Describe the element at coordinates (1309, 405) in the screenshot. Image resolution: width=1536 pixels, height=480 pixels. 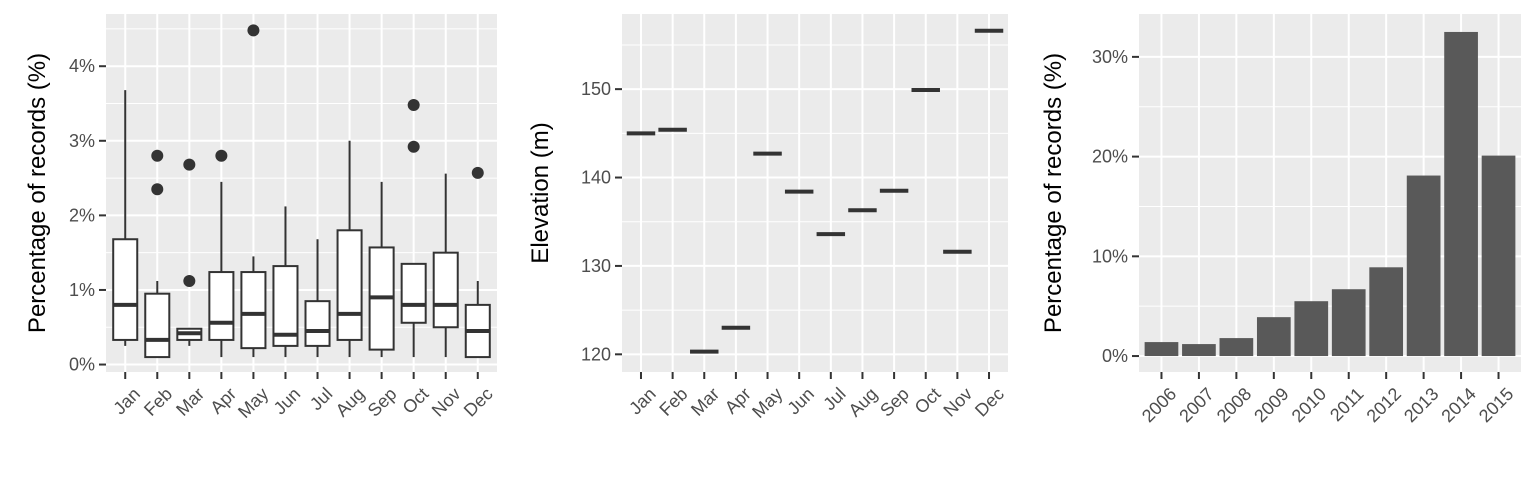
I see `x-tick-label: 2010` at that location.